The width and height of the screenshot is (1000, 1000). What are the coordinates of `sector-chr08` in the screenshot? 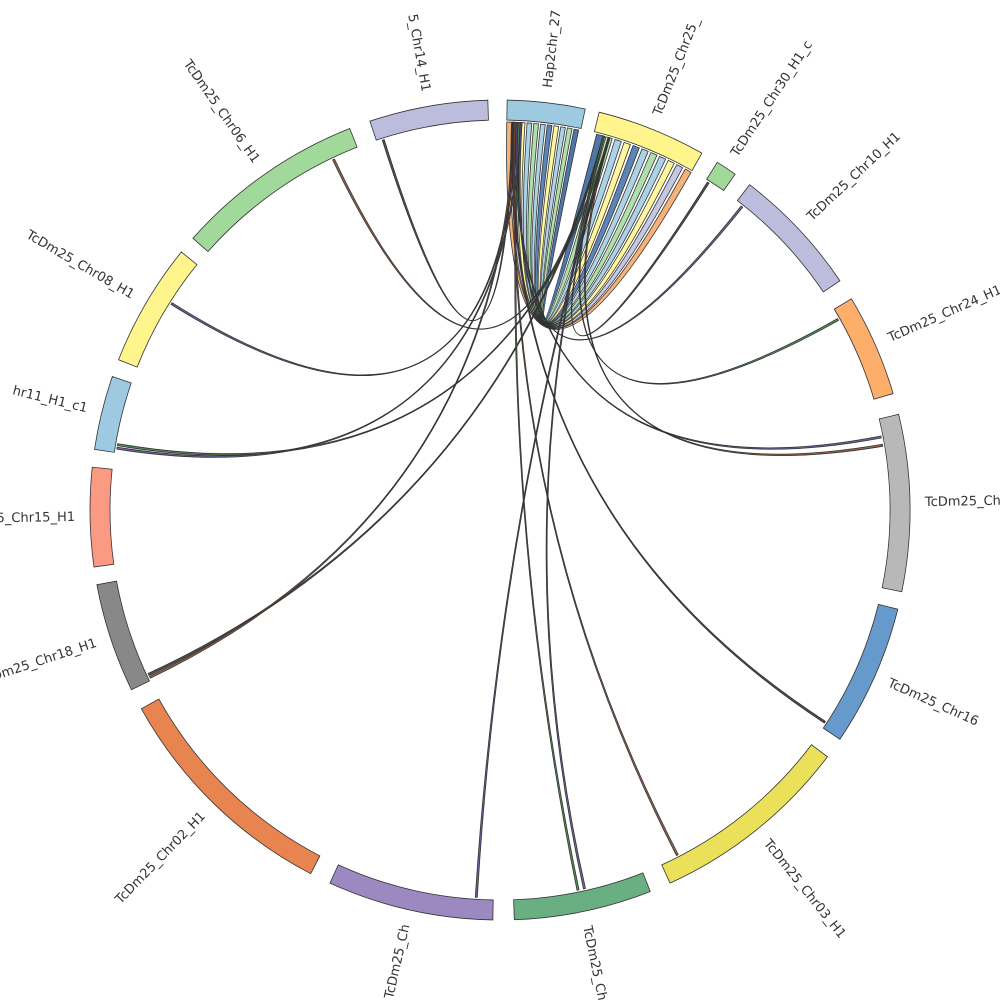 It's located at (158, 309).